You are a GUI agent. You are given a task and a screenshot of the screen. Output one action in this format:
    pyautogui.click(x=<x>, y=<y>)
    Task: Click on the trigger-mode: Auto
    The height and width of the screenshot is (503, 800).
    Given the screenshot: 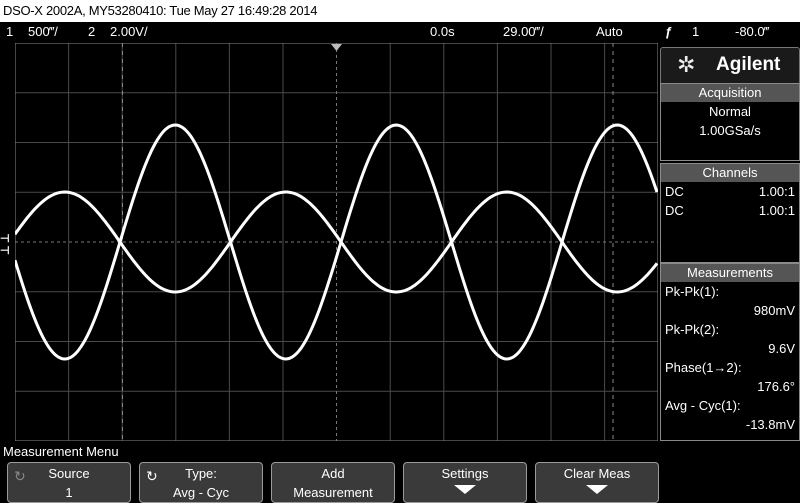 What is the action you would take?
    pyautogui.click(x=609, y=31)
    